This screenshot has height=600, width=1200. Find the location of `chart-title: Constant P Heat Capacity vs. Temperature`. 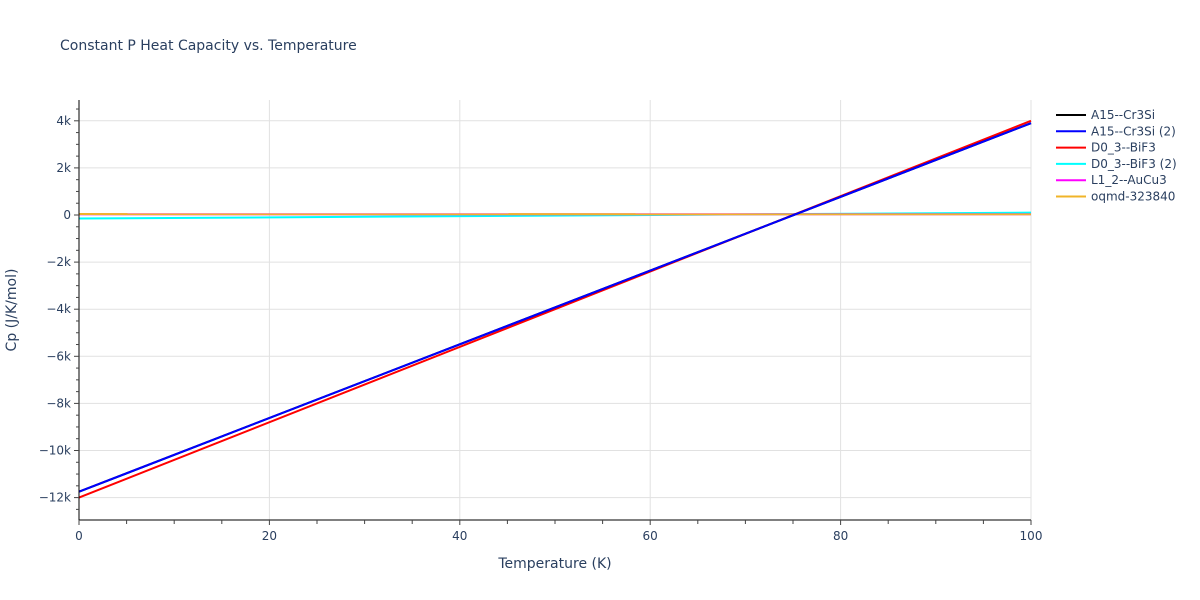

chart-title: Constant P Heat Capacity vs. Temperature is located at coordinates (208, 46).